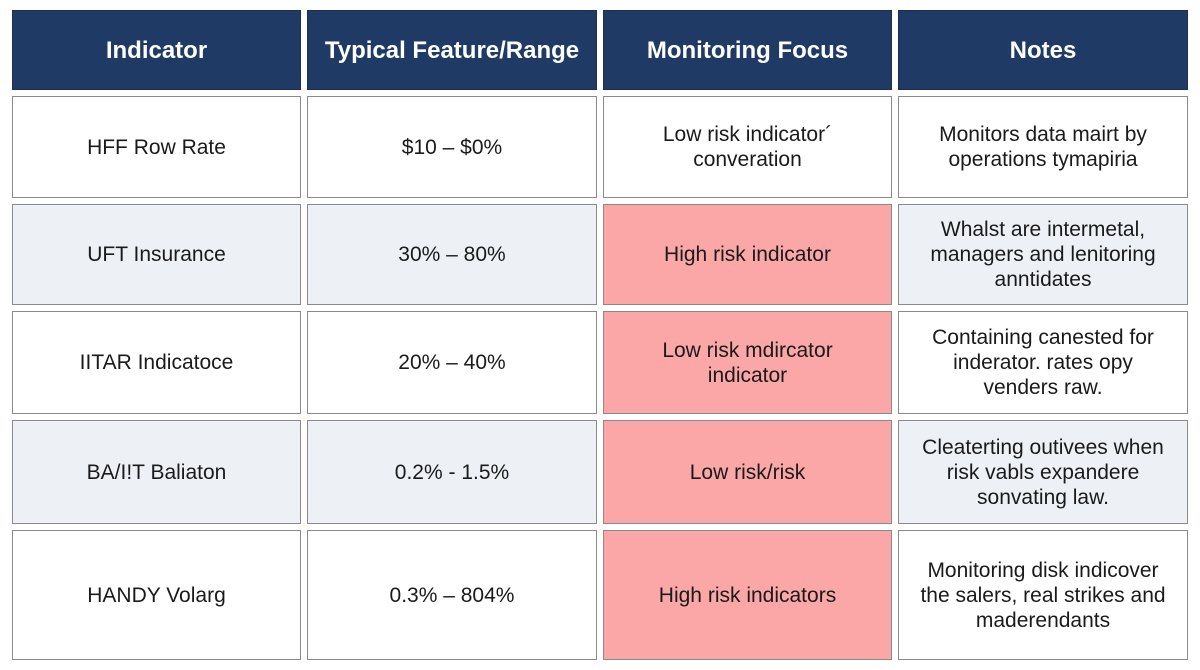 The height and width of the screenshot is (670, 1200). Describe the element at coordinates (747, 50) in the screenshot. I see `header-monitoring-focus: Monitoring Focus` at that location.